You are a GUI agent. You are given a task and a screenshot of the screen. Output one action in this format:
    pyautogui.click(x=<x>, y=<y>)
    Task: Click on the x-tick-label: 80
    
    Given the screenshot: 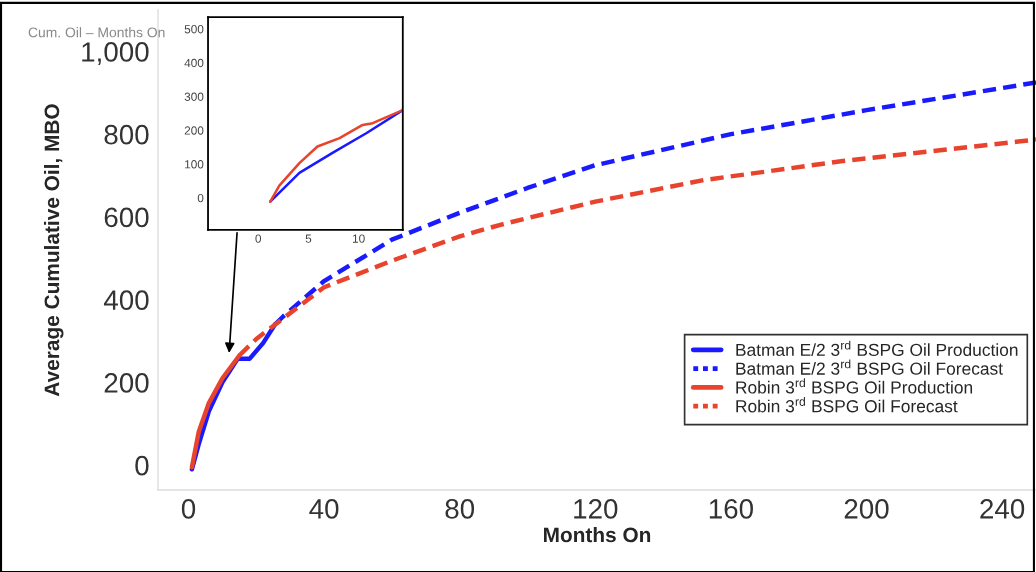 What is the action you would take?
    pyautogui.click(x=460, y=509)
    